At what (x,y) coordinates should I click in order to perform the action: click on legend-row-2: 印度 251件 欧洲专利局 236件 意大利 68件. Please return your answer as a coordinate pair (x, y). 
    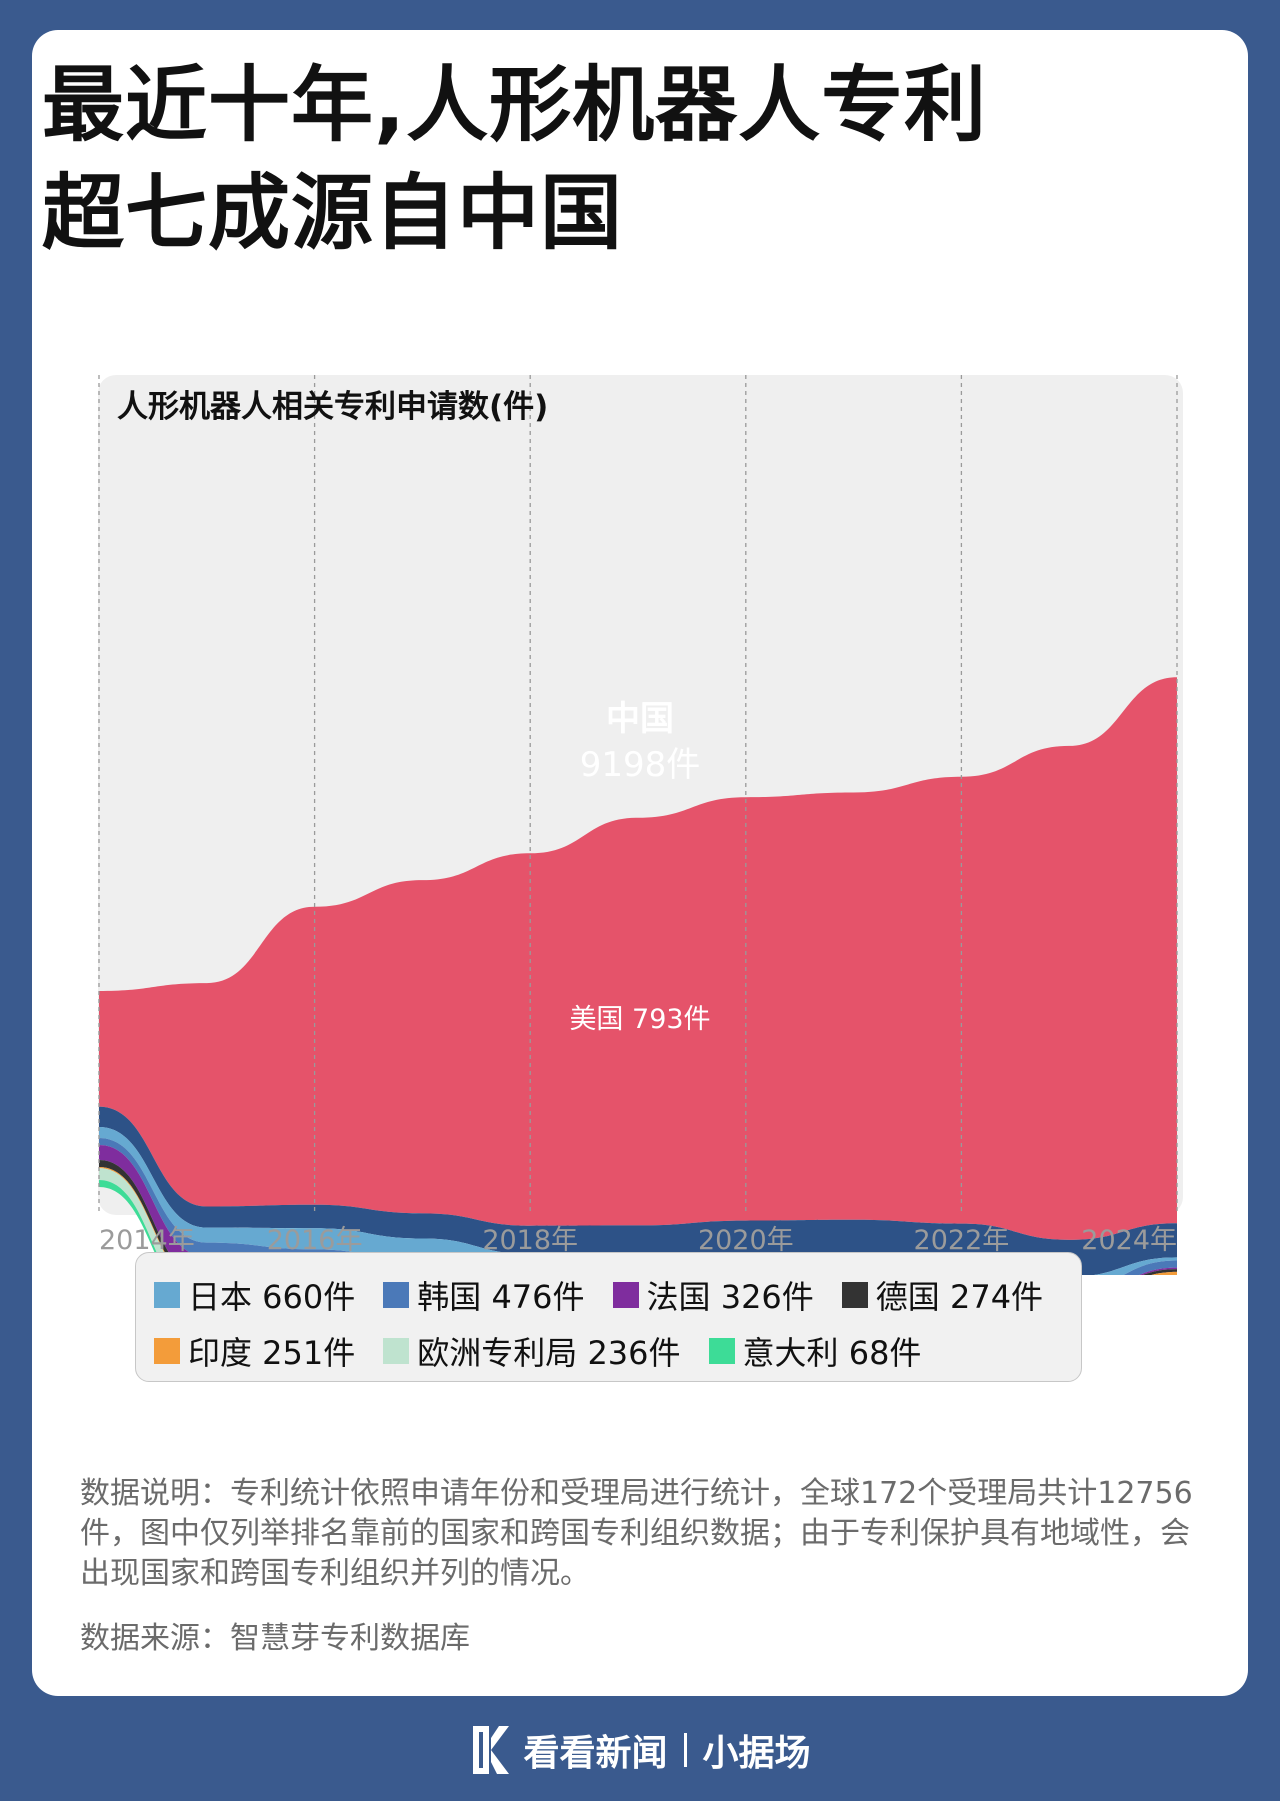
    Looking at the image, I should click on (617, 1351).